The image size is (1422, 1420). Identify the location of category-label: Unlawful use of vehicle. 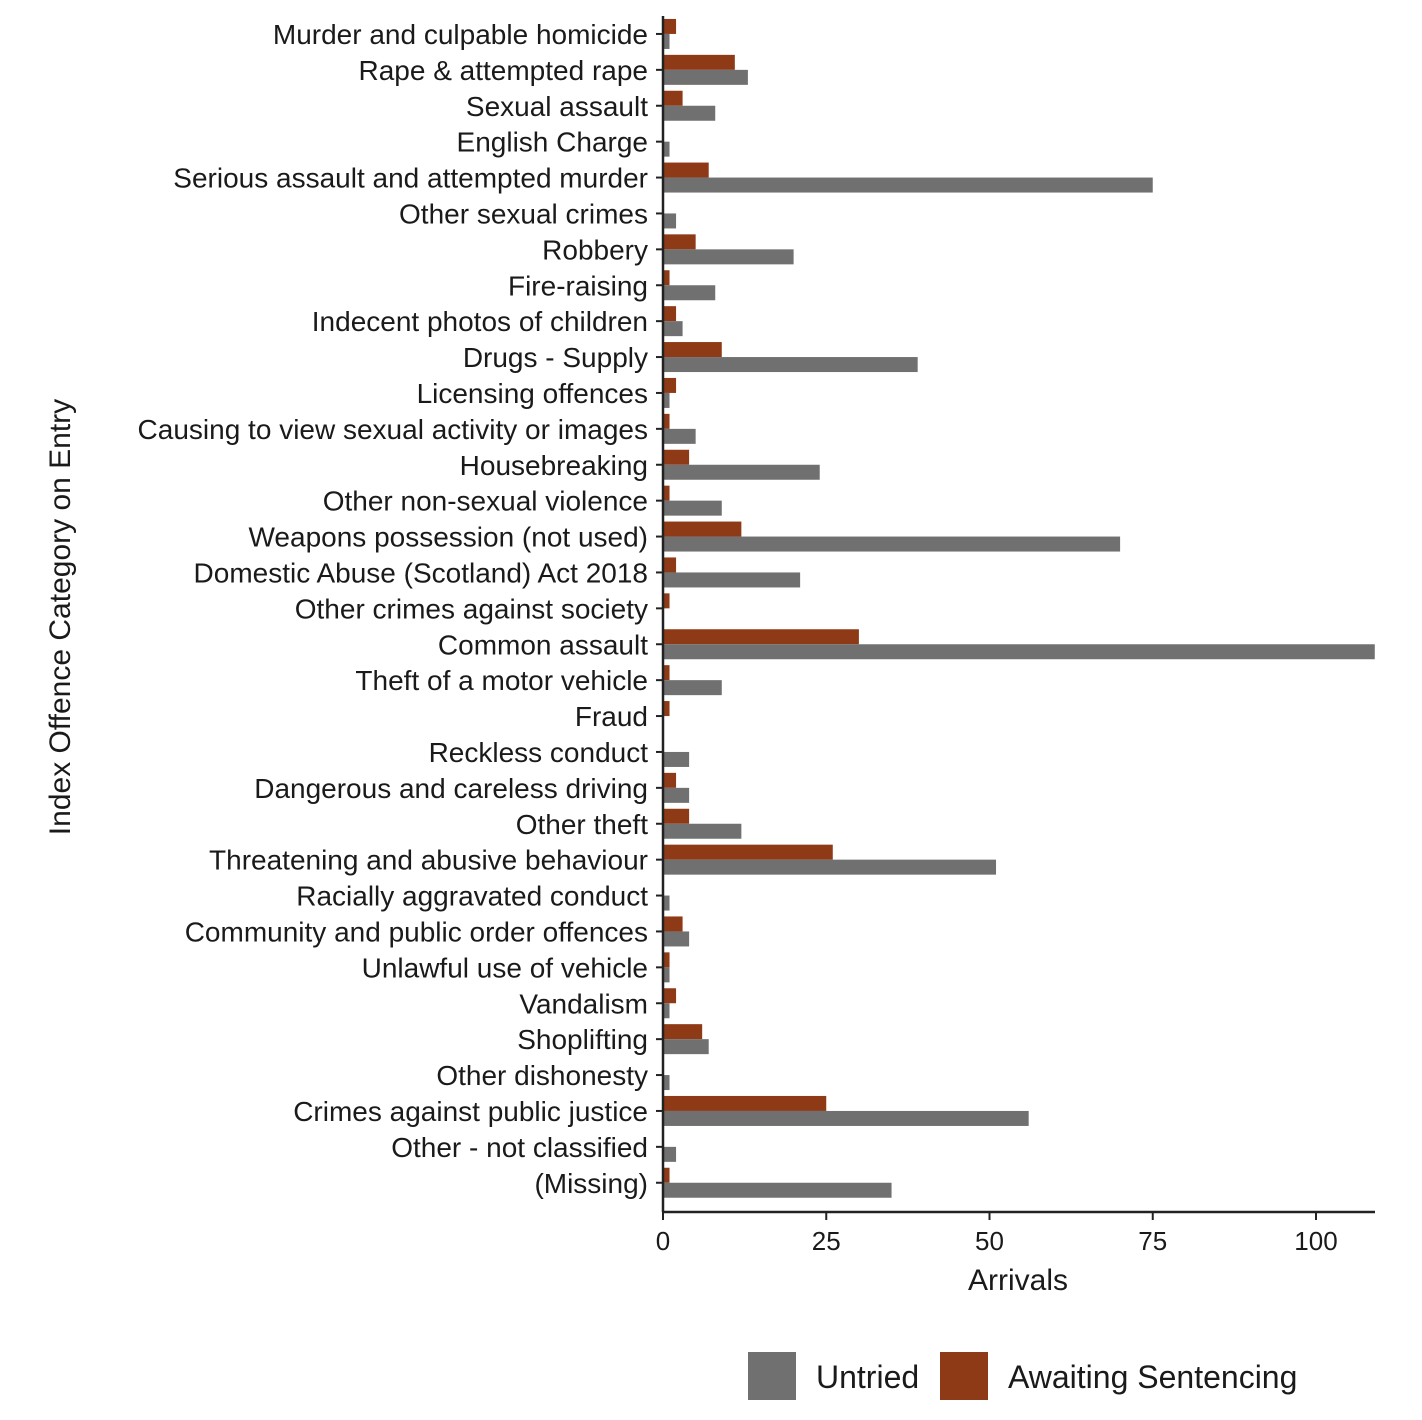
(505, 967).